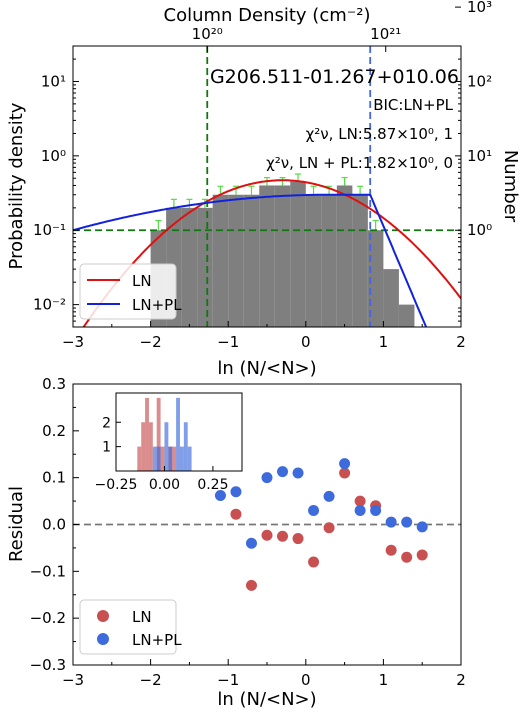 Image resolution: width=522 pixels, height=714 pixels. I want to click on inset-x-tick-label: 0.25, so click(212, 485).